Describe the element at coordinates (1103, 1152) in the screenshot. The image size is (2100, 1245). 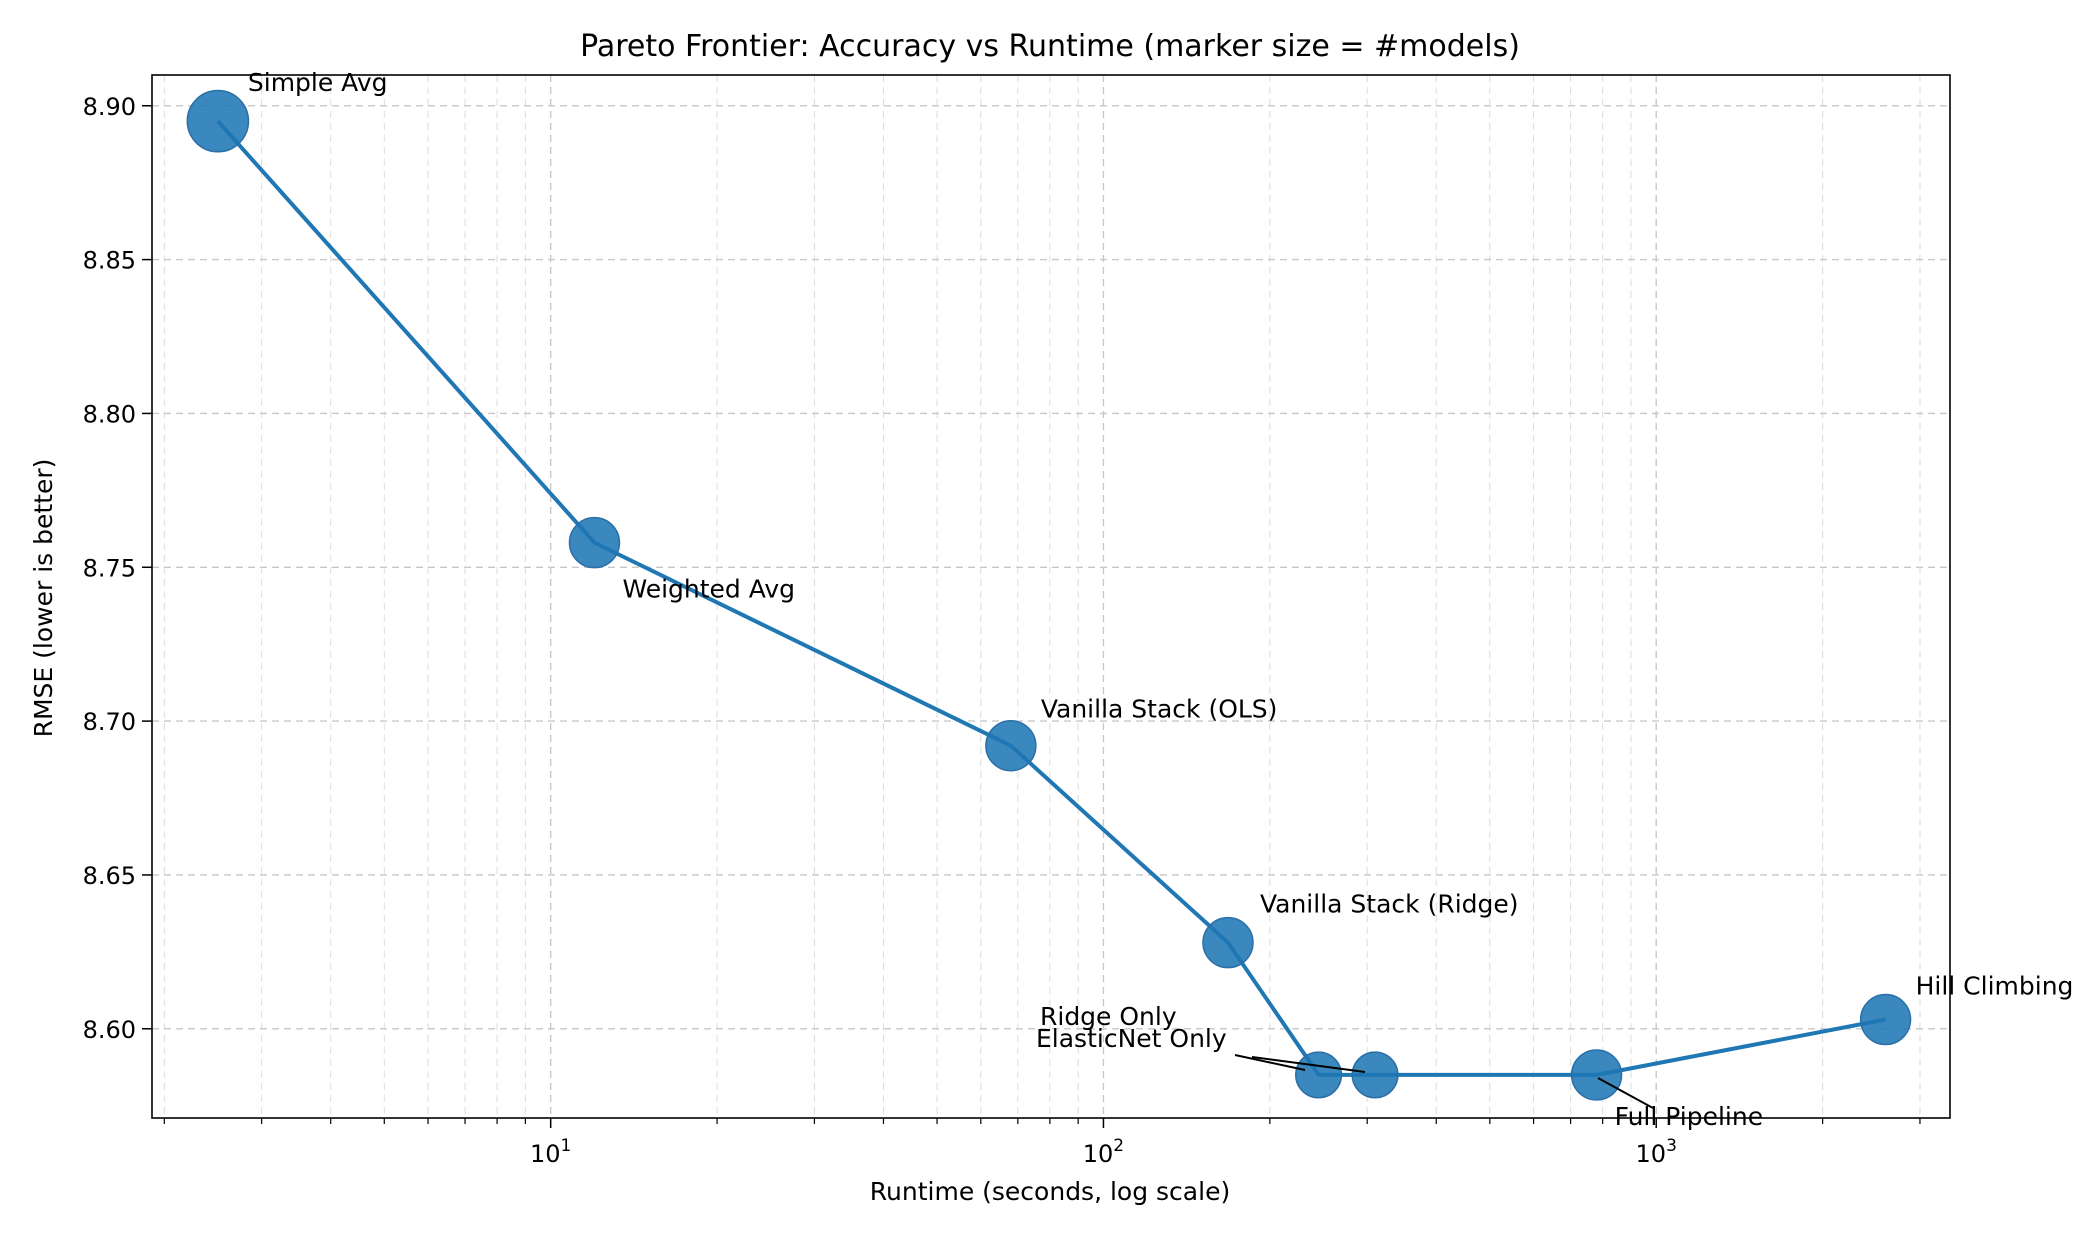
I see `x-tick-label: 10²` at that location.